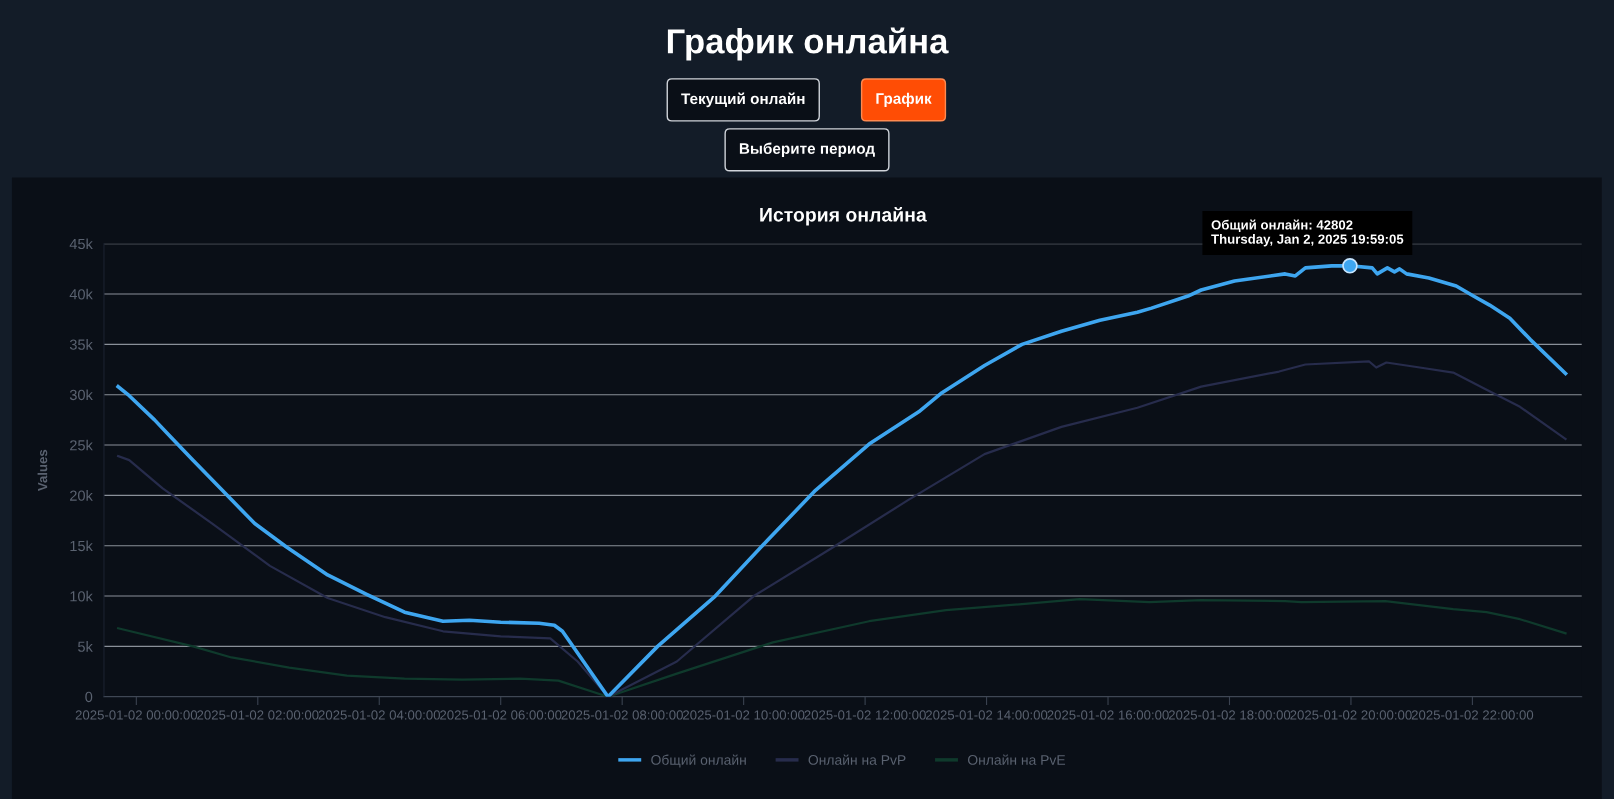 The image size is (1614, 799). Describe the element at coordinates (81, 395) in the screenshot. I see `y-tick-label: 30k` at that location.